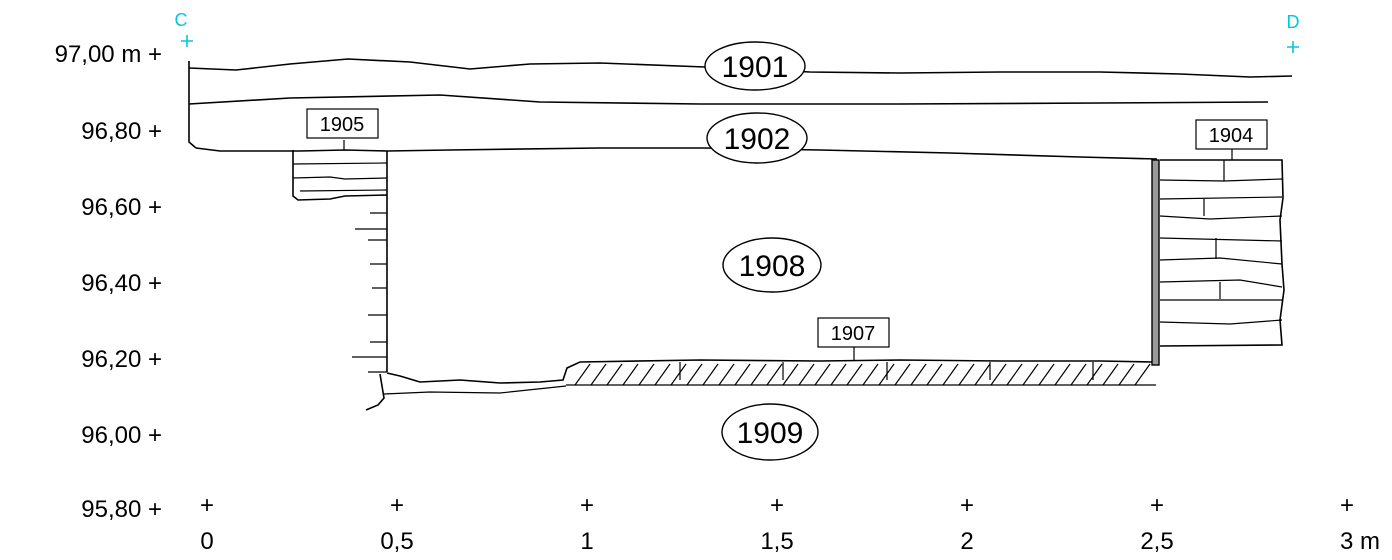 The image size is (1392, 560). Describe the element at coordinates (396, 541) in the screenshot. I see `x-tick-0-5: 0,5` at that location.